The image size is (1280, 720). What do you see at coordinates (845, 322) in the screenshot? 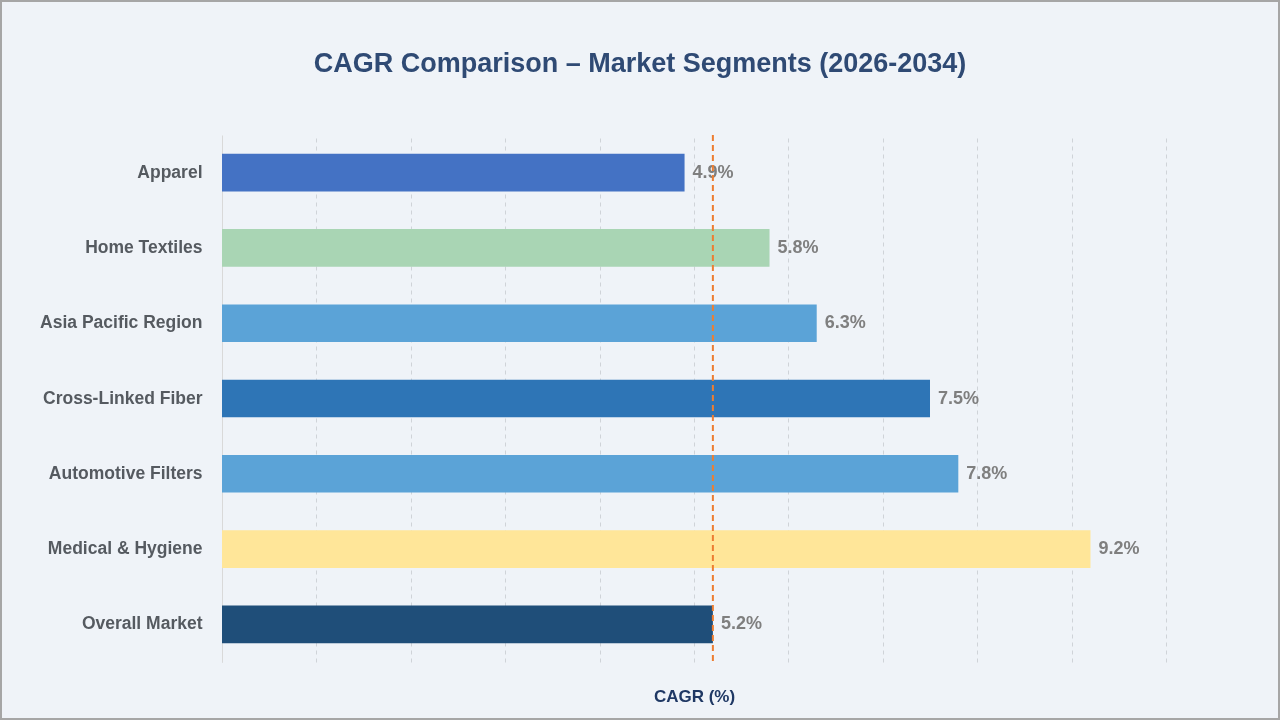
I see `data-label: 6.3%` at bounding box center [845, 322].